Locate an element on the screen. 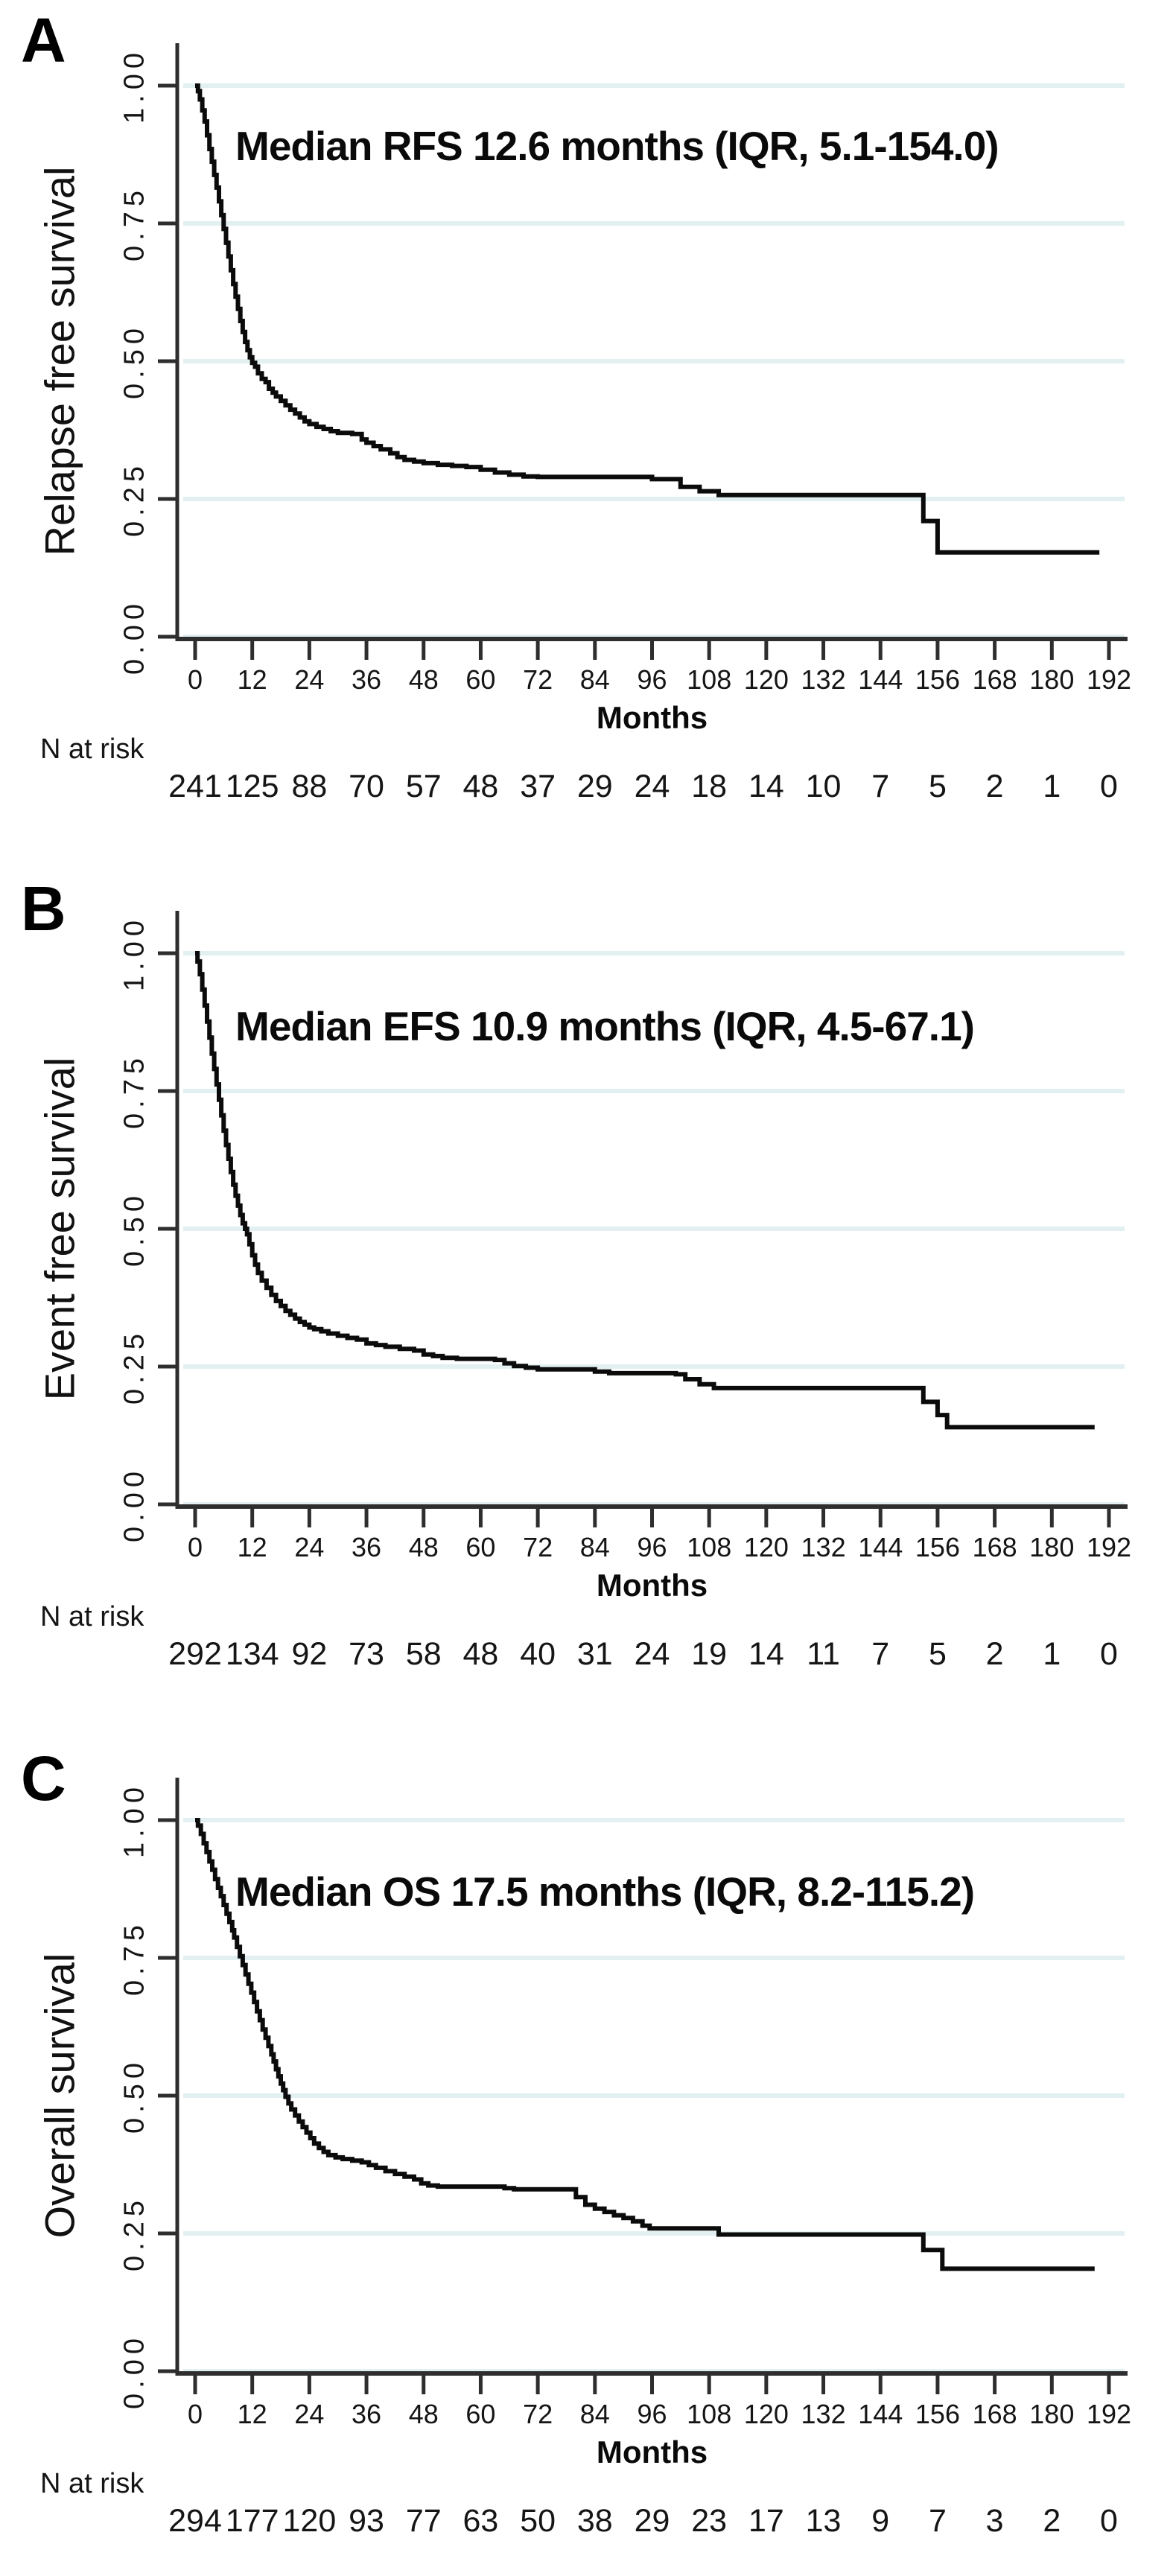 The image size is (1170, 2576). median-annotation: Median OS 17.5 months (IQR, 8.2-115.2) is located at coordinates (605, 1892).